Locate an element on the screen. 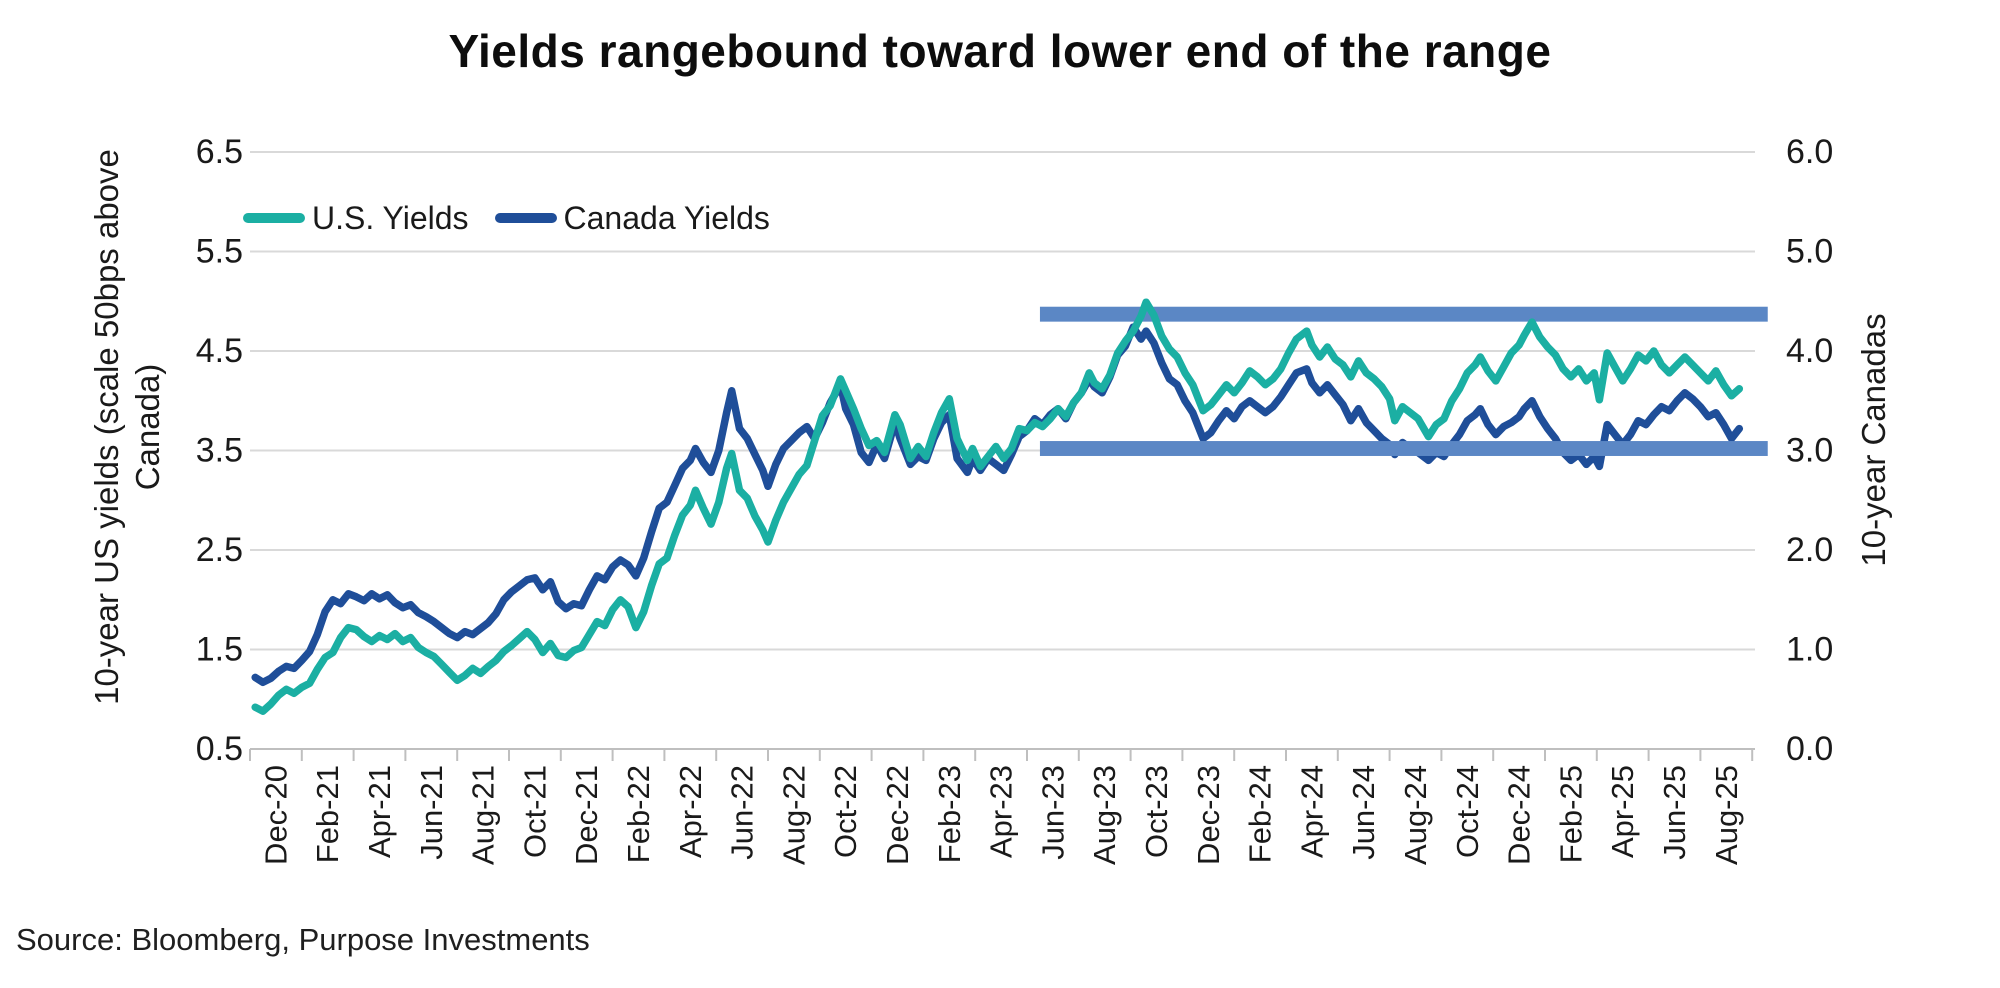 This screenshot has width=2000, height=988. y-left-tick-label: 0.5 is located at coordinates (219, 749).